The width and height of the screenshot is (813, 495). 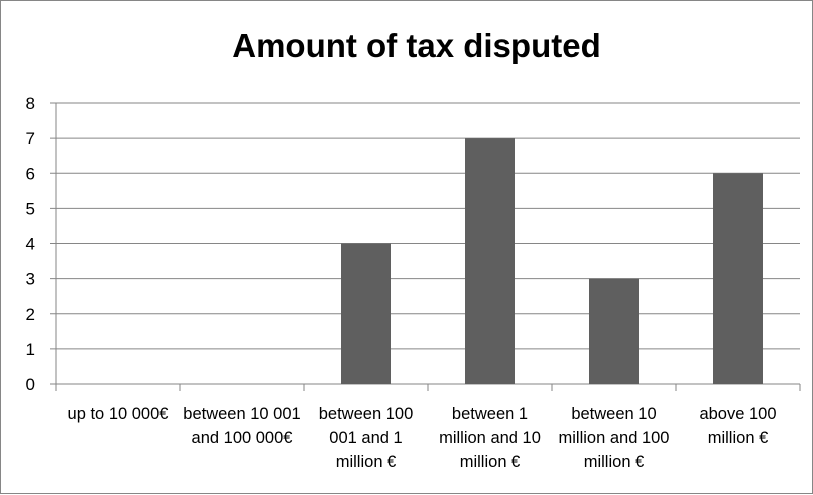 I want to click on y-tick-label: 3, so click(x=30, y=279).